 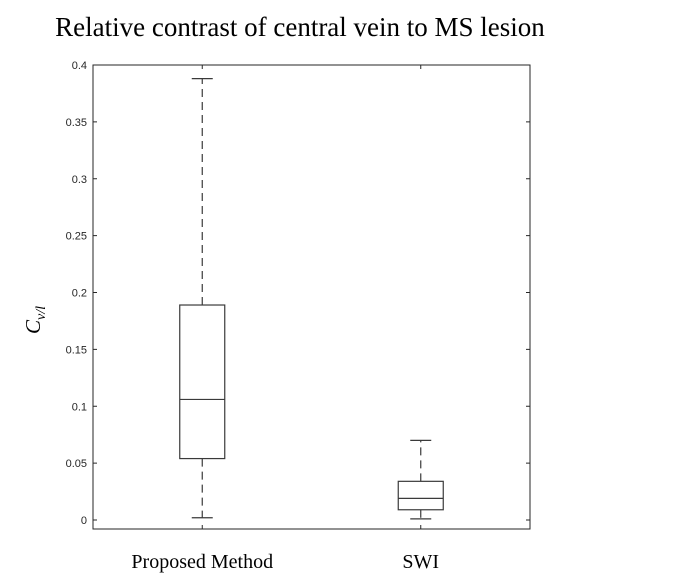 I want to click on y-tick-label: 0.4, so click(x=79, y=66).